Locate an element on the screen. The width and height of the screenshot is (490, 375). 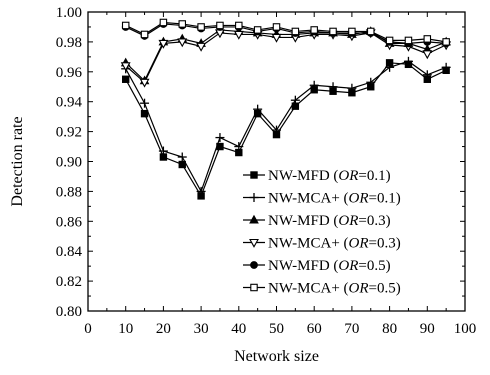
x-tick-label: 40 is located at coordinates (238, 329).